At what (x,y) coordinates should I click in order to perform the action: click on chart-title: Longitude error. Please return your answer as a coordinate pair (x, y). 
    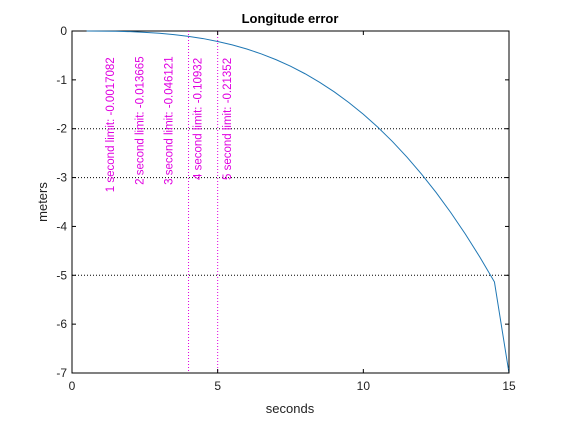
    Looking at the image, I should click on (290, 18).